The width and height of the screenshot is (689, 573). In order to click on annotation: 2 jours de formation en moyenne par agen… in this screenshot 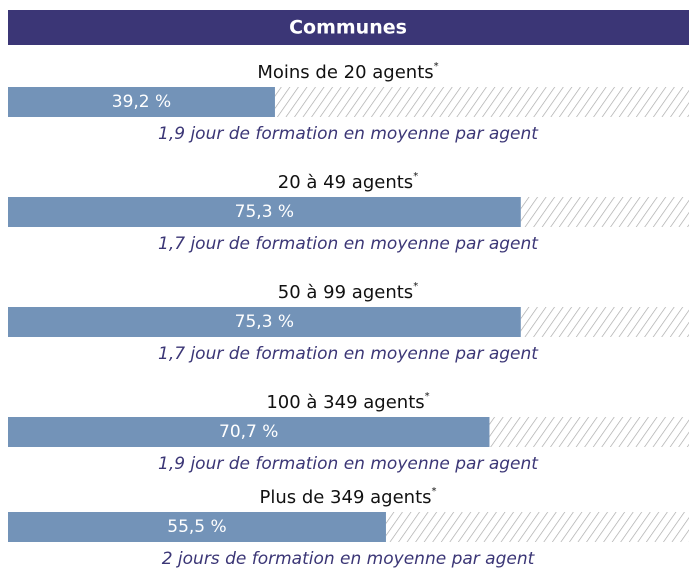, I will do `click(349, 559)`.